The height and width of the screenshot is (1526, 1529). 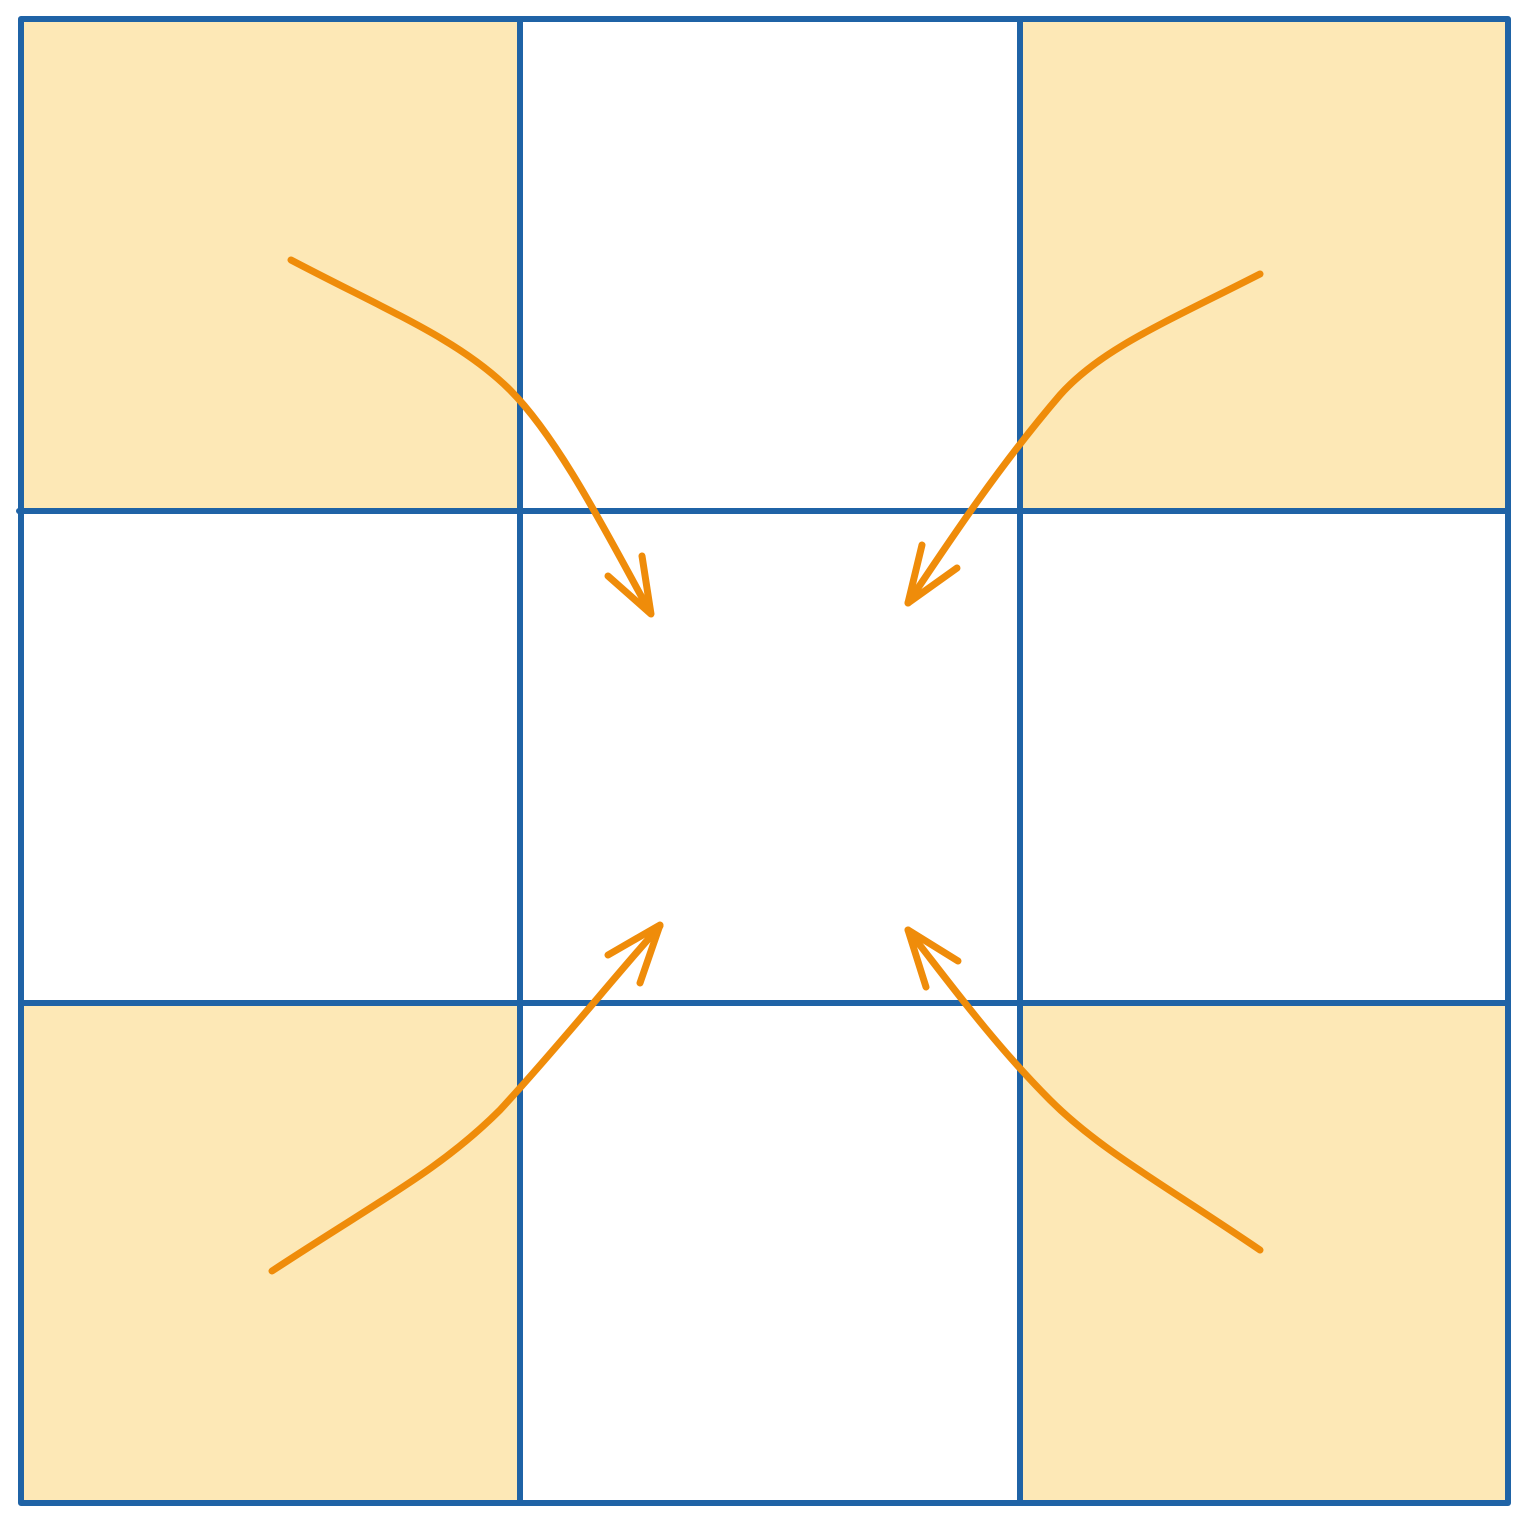 I want to click on cell-bottom-middle, so click(x=770, y=1253).